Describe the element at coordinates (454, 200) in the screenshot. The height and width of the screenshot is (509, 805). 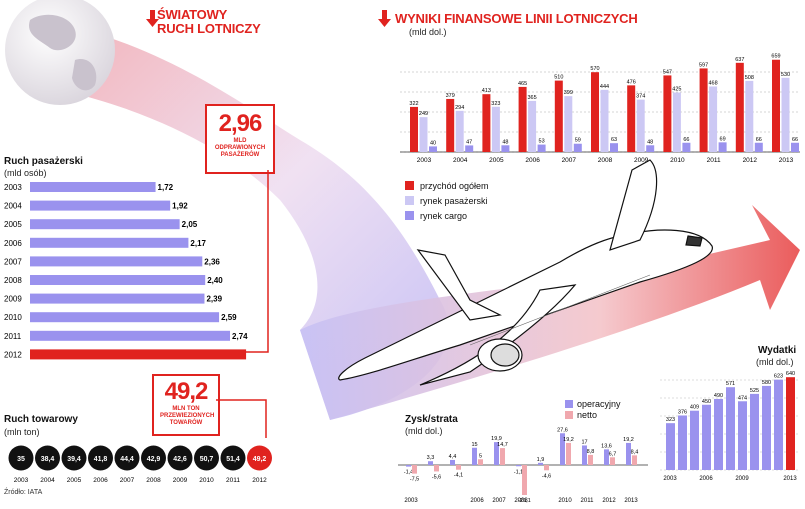
I see `legend-label-passenger: rynek pasażerski` at that location.